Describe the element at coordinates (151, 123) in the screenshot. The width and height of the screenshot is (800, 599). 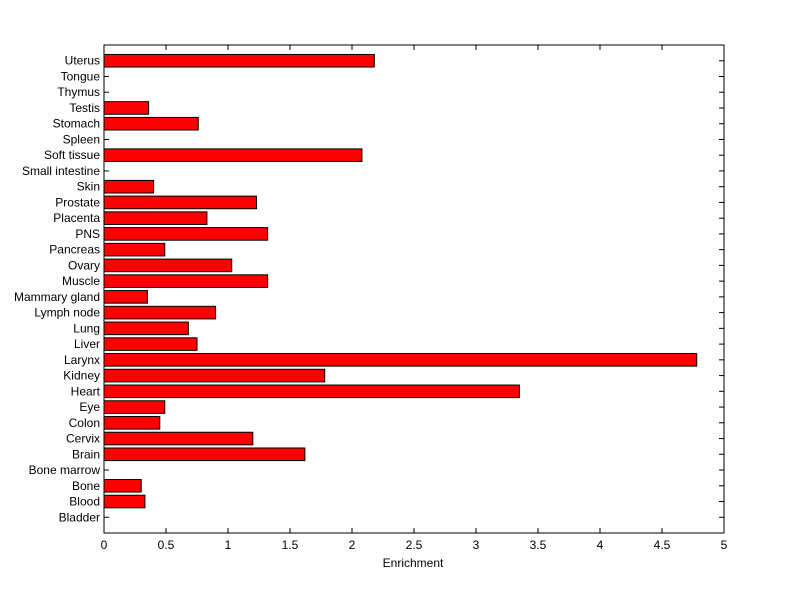
I see `bar-stomach` at that location.